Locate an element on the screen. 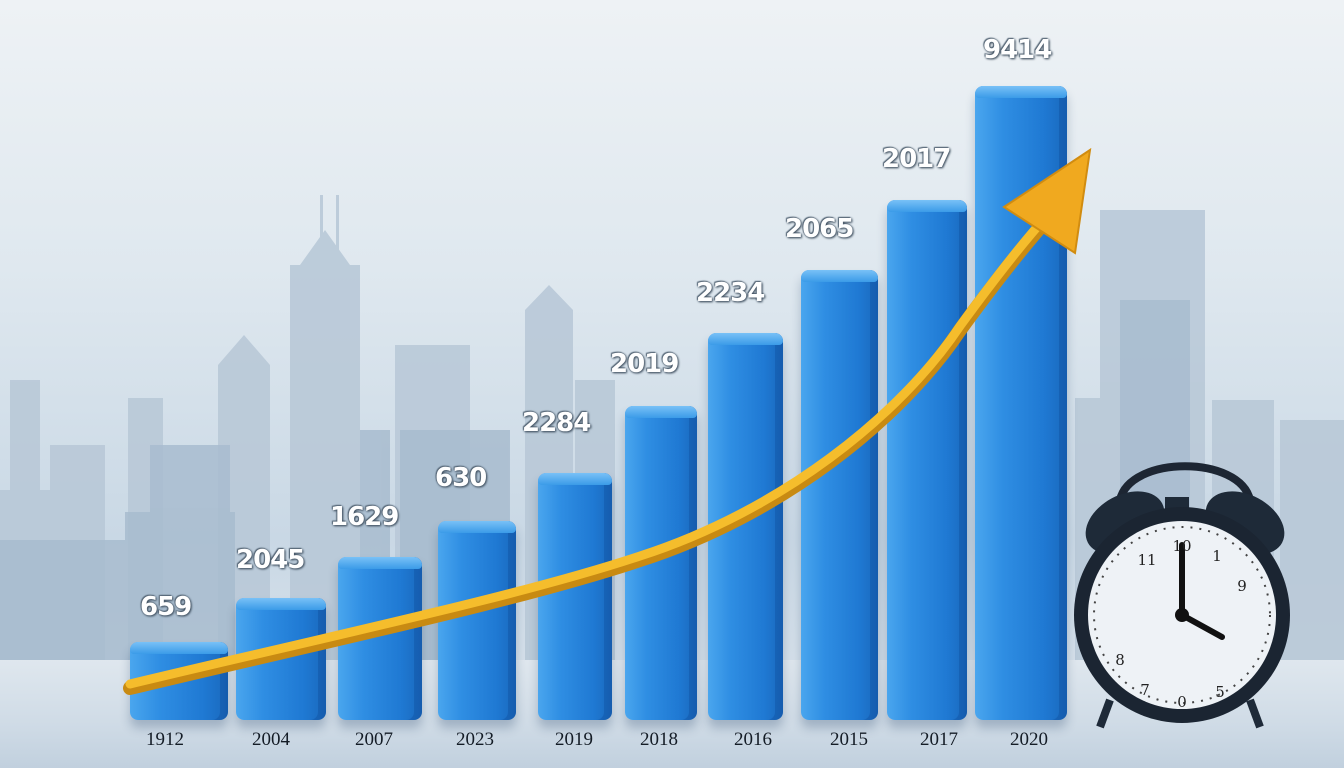 This screenshot has width=1344, height=768. category-label: 2023 is located at coordinates (475, 739).